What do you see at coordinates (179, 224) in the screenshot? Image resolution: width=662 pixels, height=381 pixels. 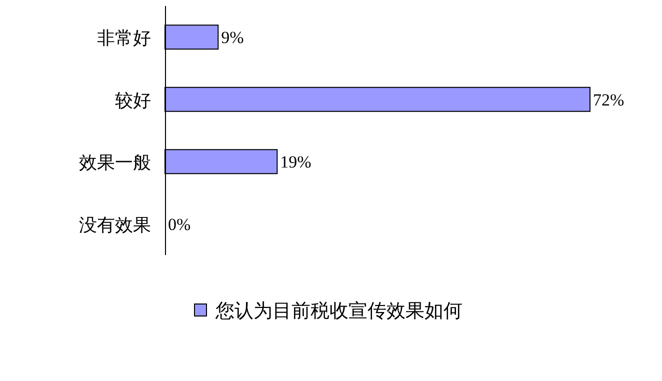 I see `data-label: 0%` at bounding box center [179, 224].